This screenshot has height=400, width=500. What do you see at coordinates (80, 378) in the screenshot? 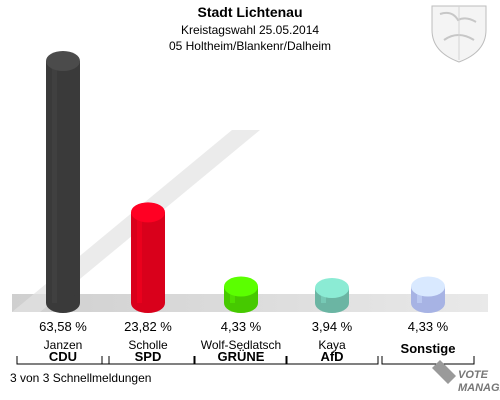
I see `status-text: 3 von 3 Schnellmeldungen` at bounding box center [80, 378].